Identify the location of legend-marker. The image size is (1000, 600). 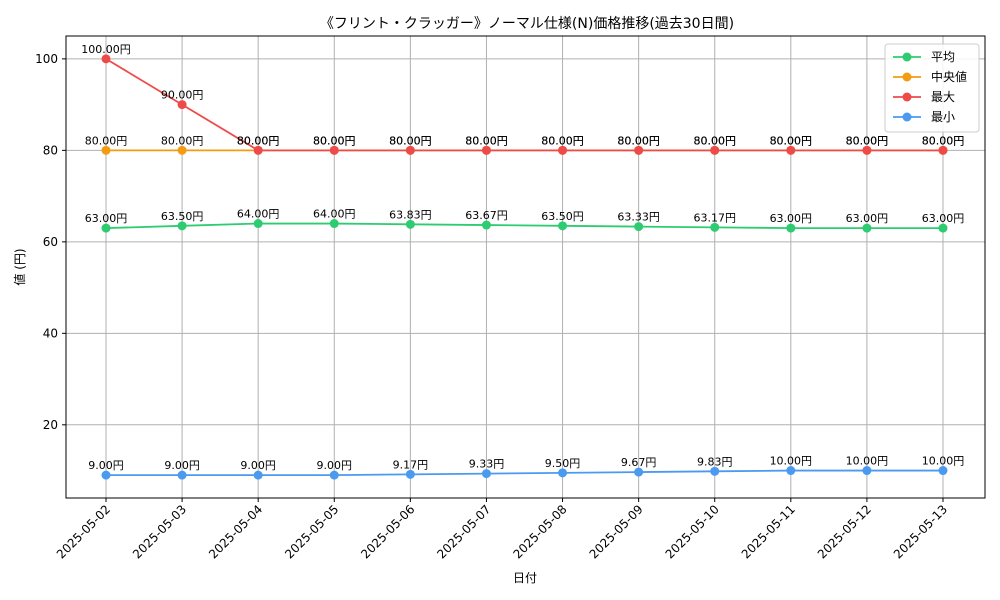
(907, 77).